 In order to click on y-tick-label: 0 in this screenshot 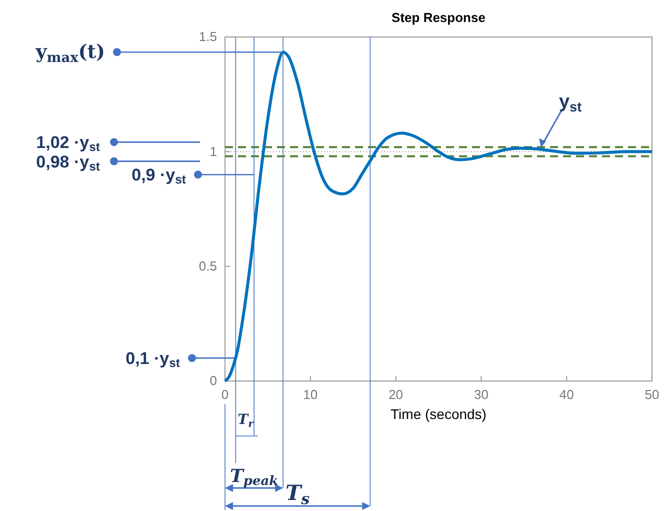, I will do `click(213, 380)`.